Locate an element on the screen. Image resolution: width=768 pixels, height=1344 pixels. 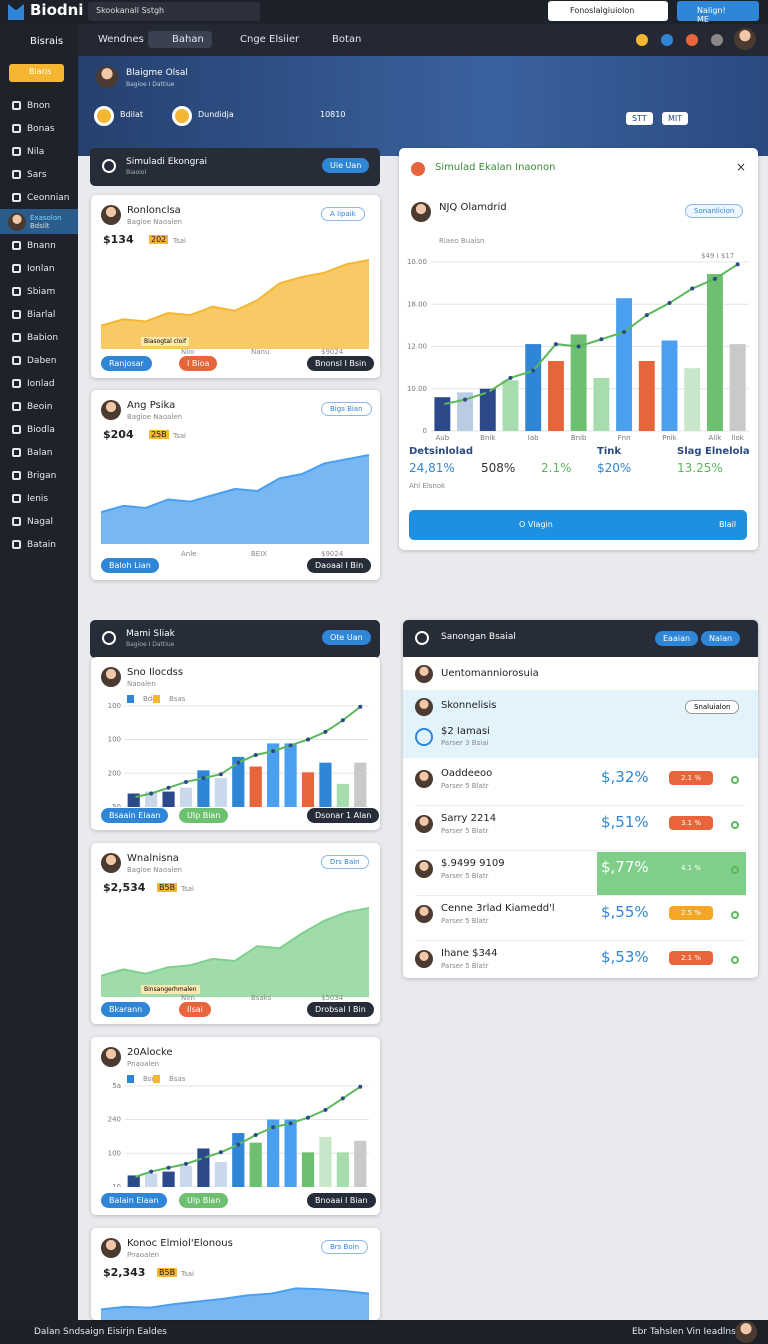
row-name: Ihane $344 is located at coordinates (469, 953).